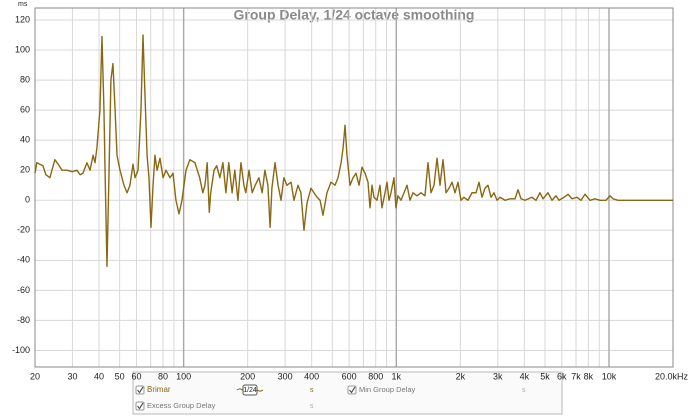 The image size is (690, 416). Describe the element at coordinates (525, 376) in the screenshot. I see `x-tick-label: 4k` at that location.